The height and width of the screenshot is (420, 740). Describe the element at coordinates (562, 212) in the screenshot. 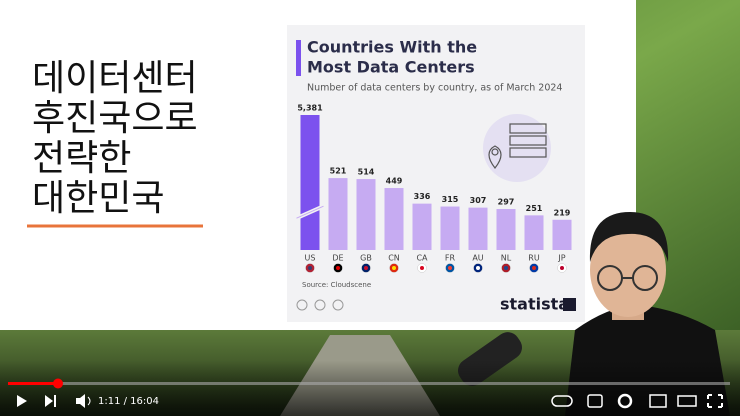

I see `value-label: 219` at that location.